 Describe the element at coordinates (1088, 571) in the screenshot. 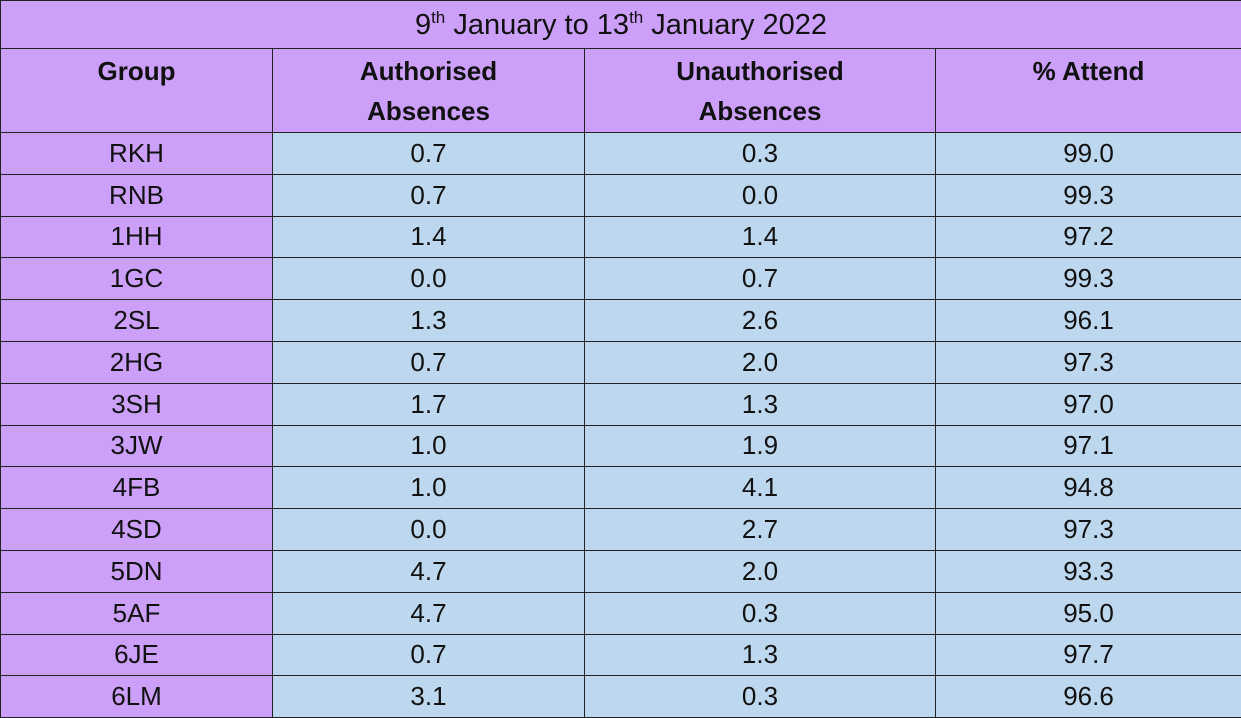

I see `value-cell: 93.3` at that location.